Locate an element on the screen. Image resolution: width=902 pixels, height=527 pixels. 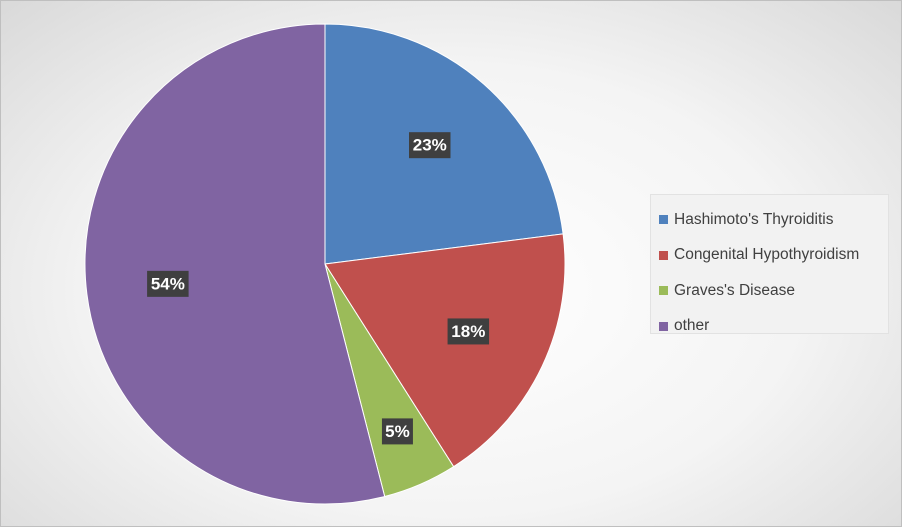
legend-swatch-other is located at coordinates (663, 326).